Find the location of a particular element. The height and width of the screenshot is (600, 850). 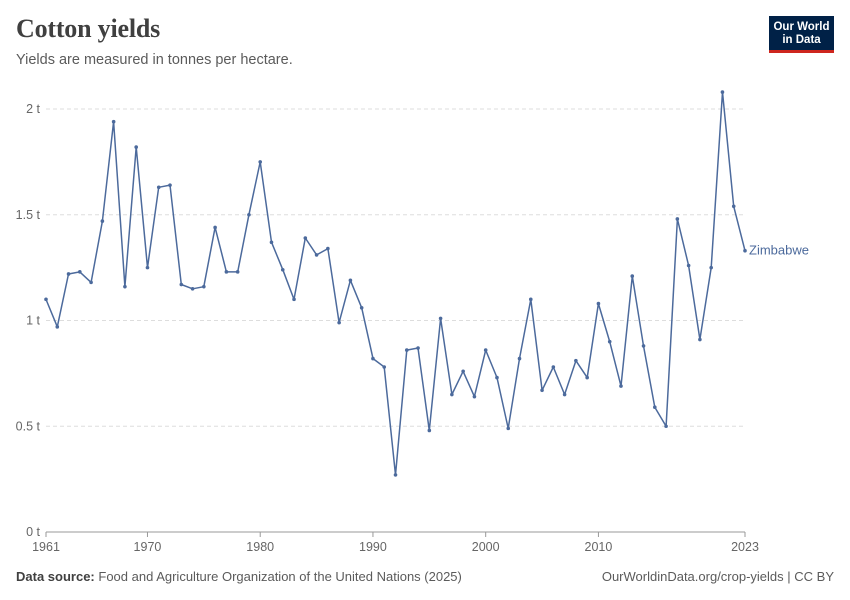

logo-line-1: Our World is located at coordinates (801, 27).